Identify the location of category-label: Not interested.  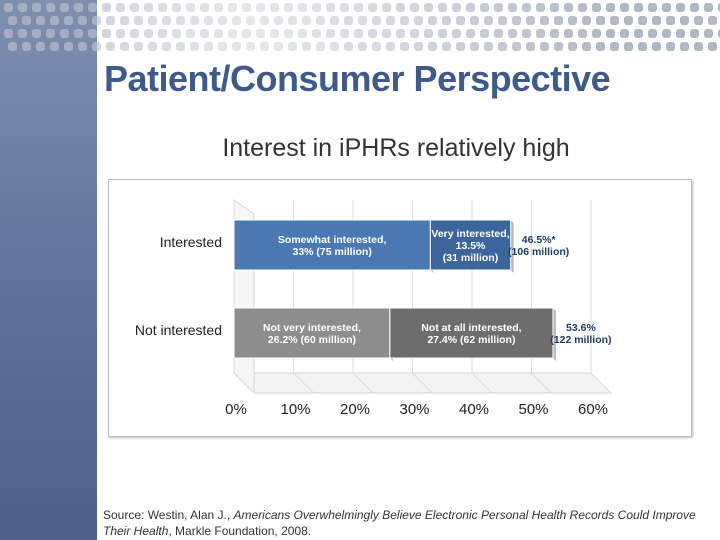
(178, 330).